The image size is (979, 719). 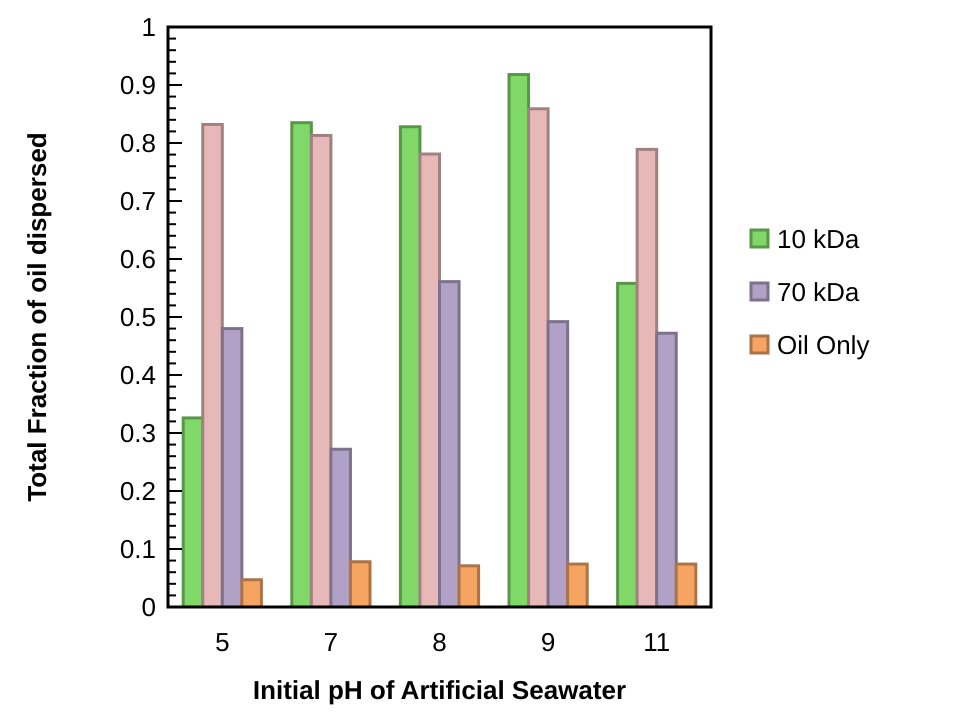 What do you see at coordinates (818, 292) in the screenshot?
I see `legend-label: 70 kDa` at bounding box center [818, 292].